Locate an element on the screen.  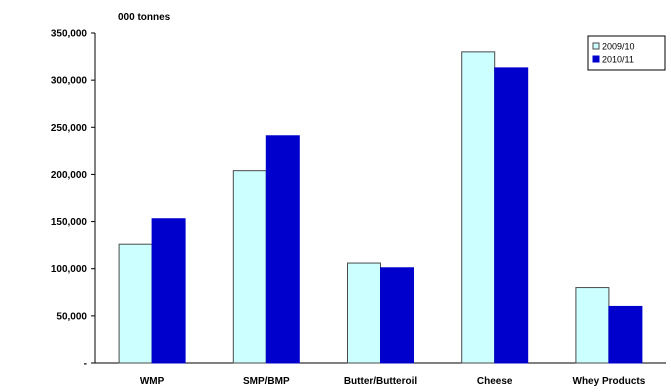
y-tick-label: 150,000 is located at coordinates (69, 222).